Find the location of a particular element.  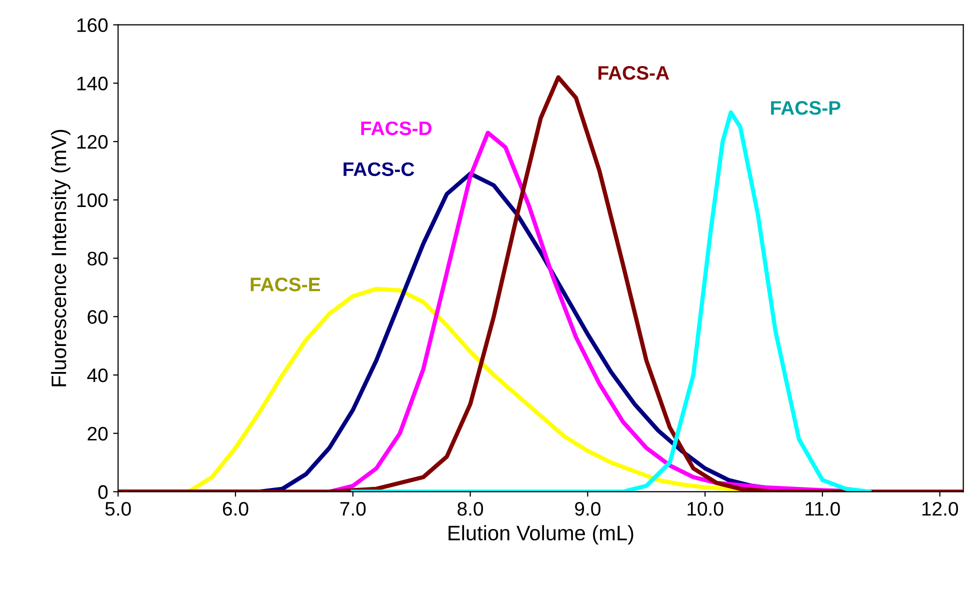

x-tick-label: 11.0 is located at coordinates (823, 509).